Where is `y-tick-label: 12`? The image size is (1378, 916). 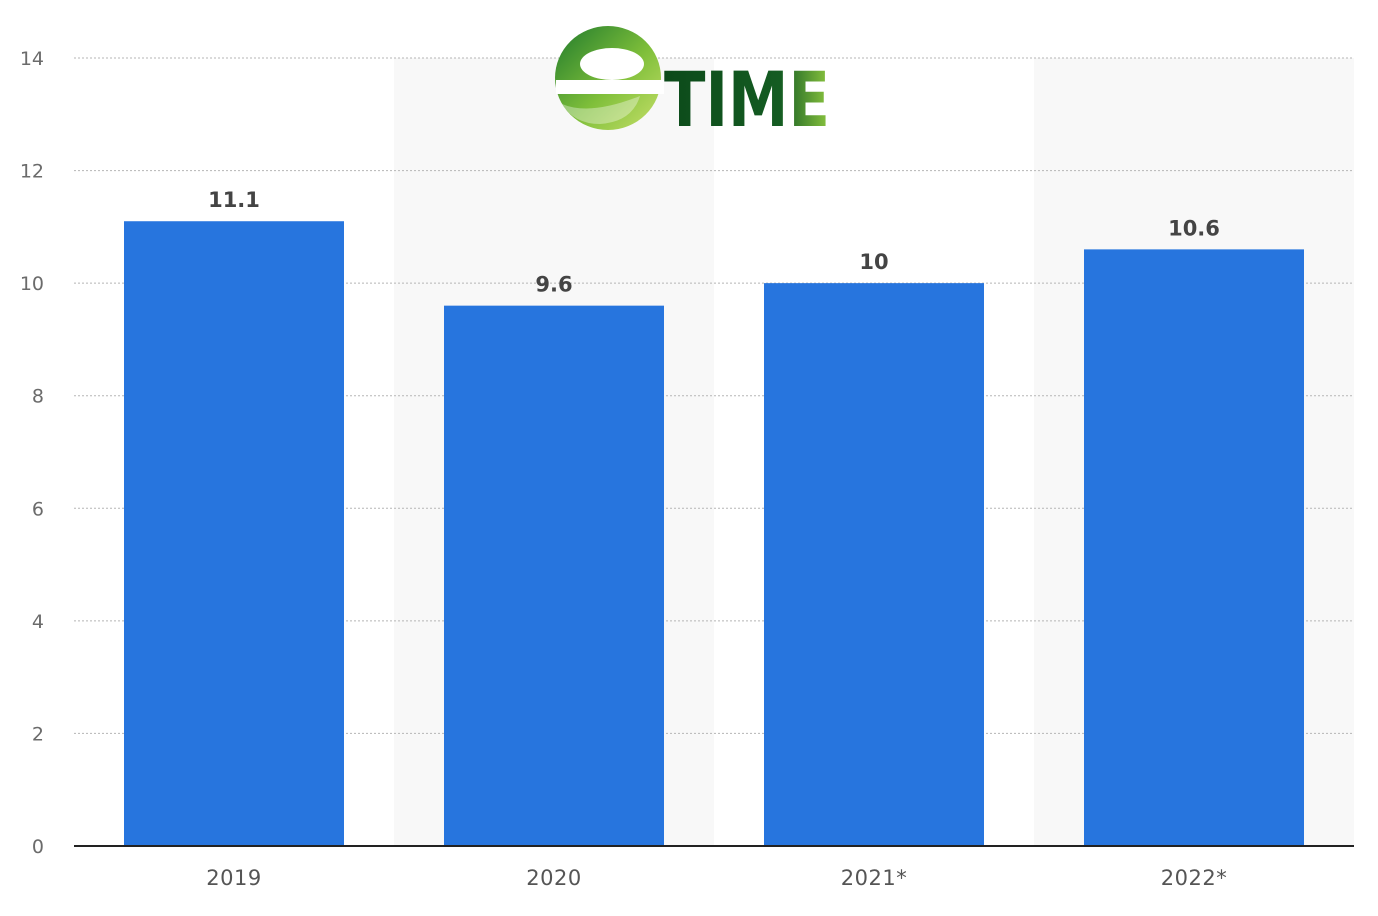 y-tick-label: 12 is located at coordinates (32, 172).